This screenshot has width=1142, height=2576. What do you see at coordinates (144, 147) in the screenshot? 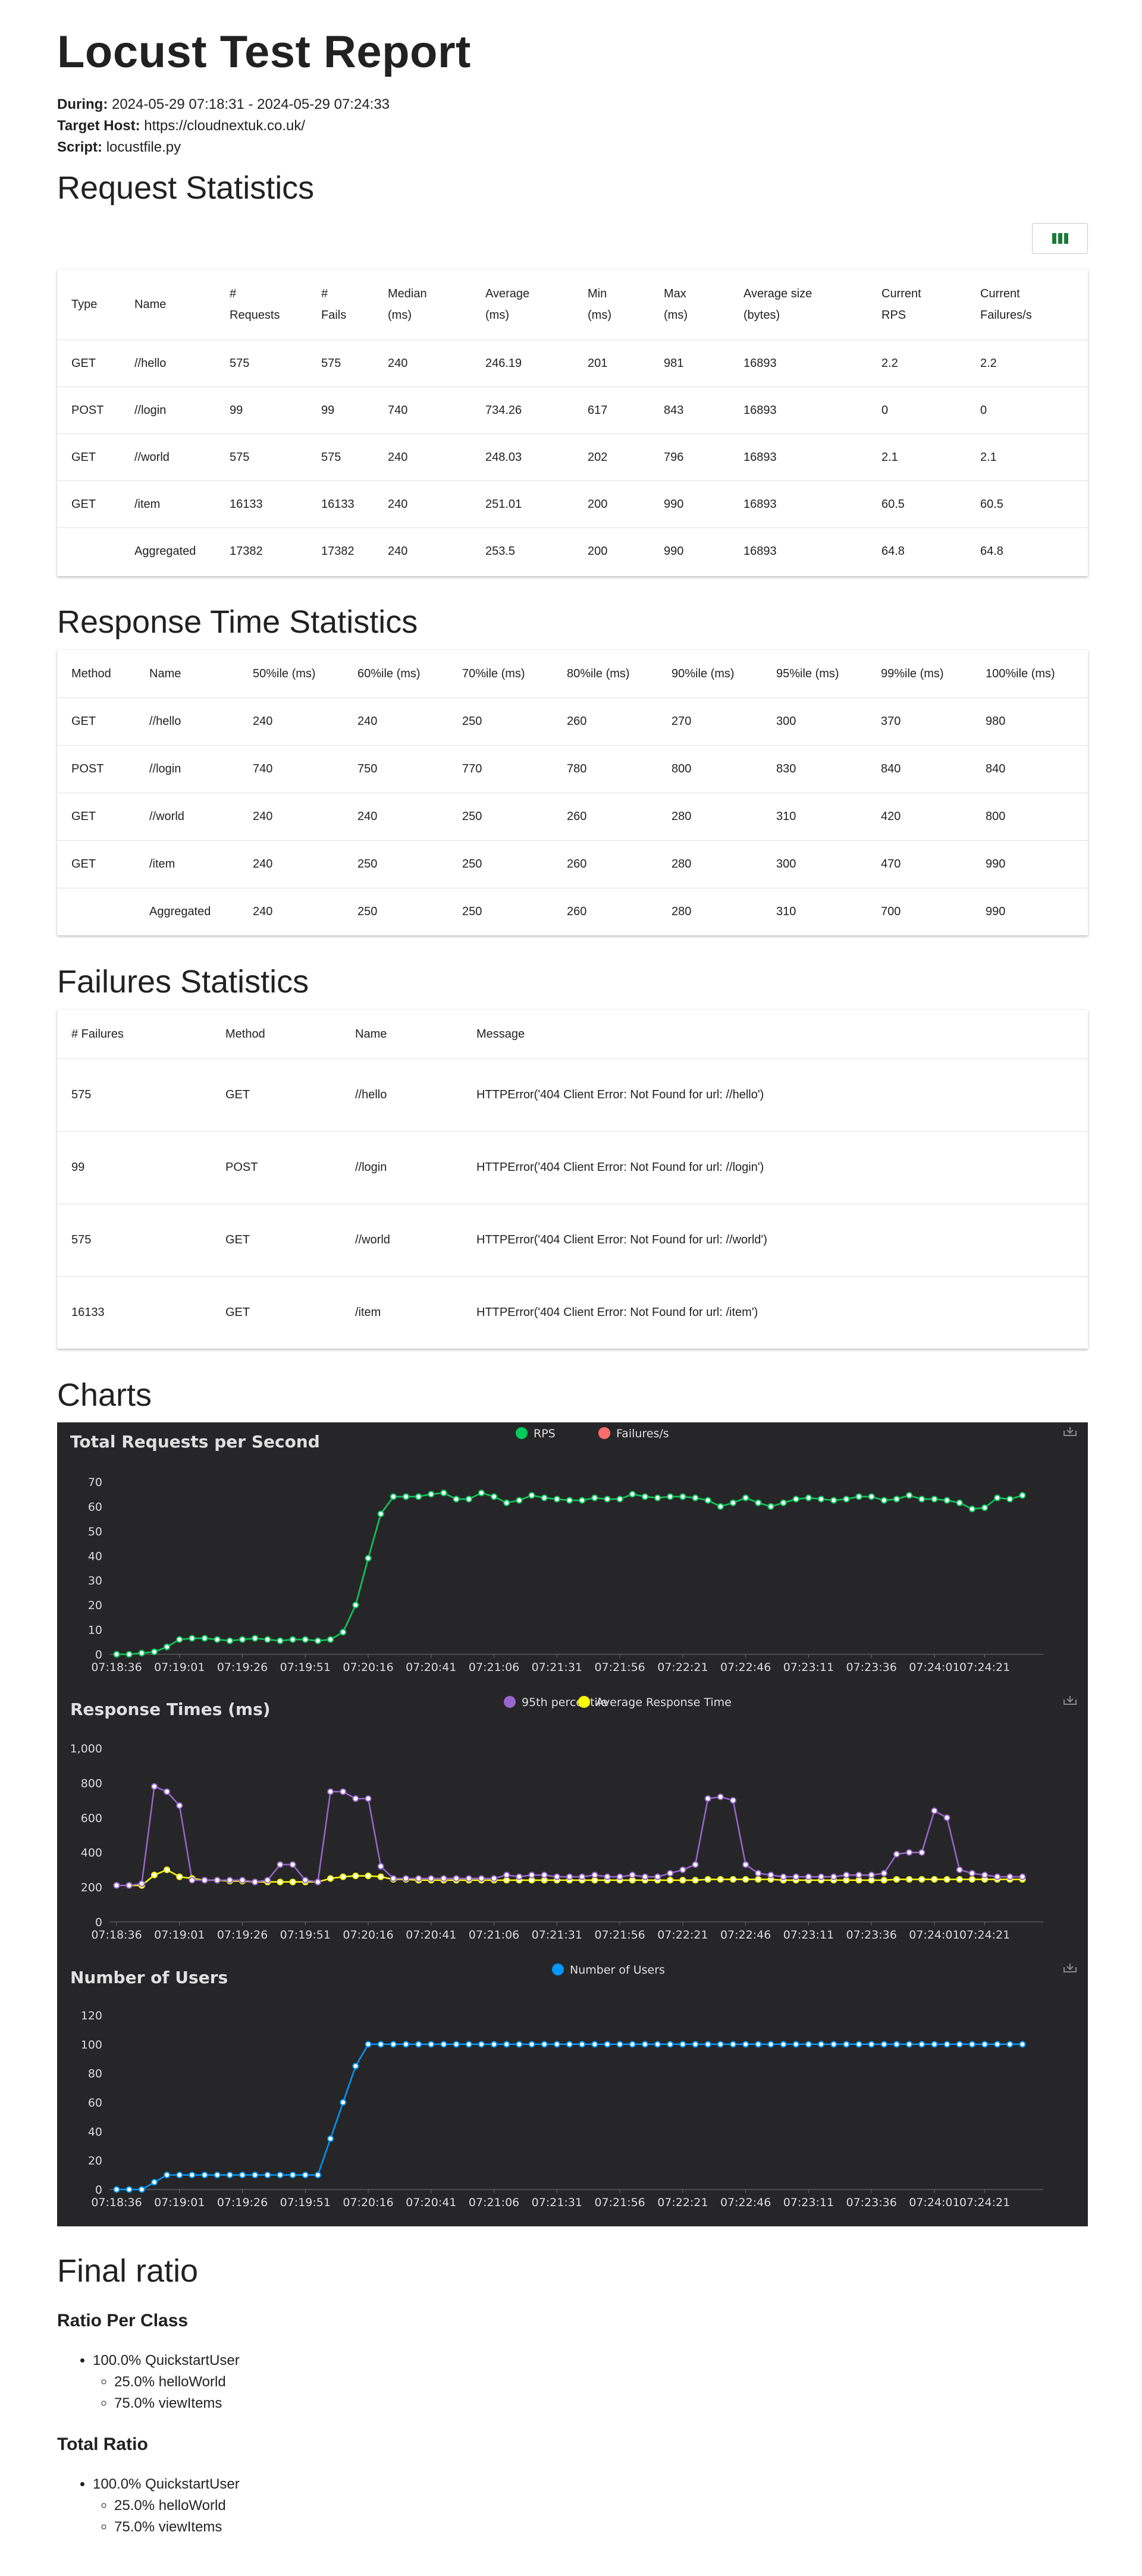
I see `script-value: locustfile.py` at bounding box center [144, 147].